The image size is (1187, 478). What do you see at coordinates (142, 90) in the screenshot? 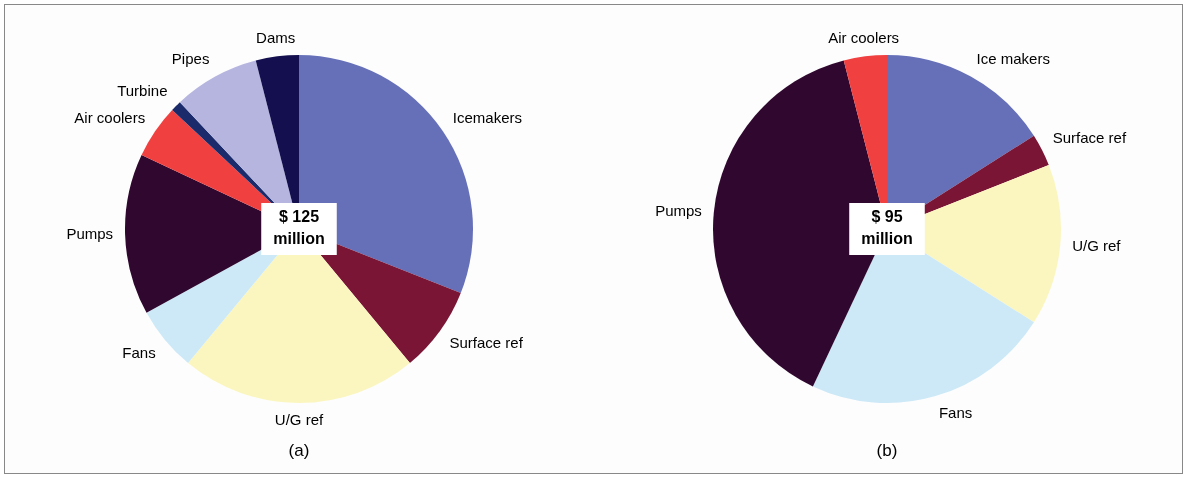
I see `slice-label: Turbine` at bounding box center [142, 90].